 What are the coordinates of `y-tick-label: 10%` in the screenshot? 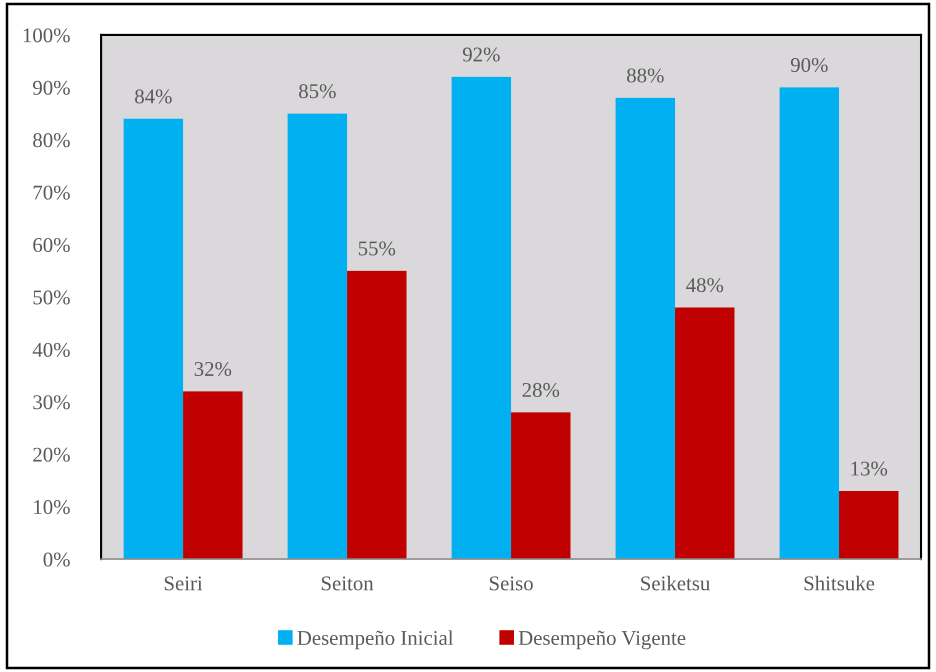 It's located at (52, 507).